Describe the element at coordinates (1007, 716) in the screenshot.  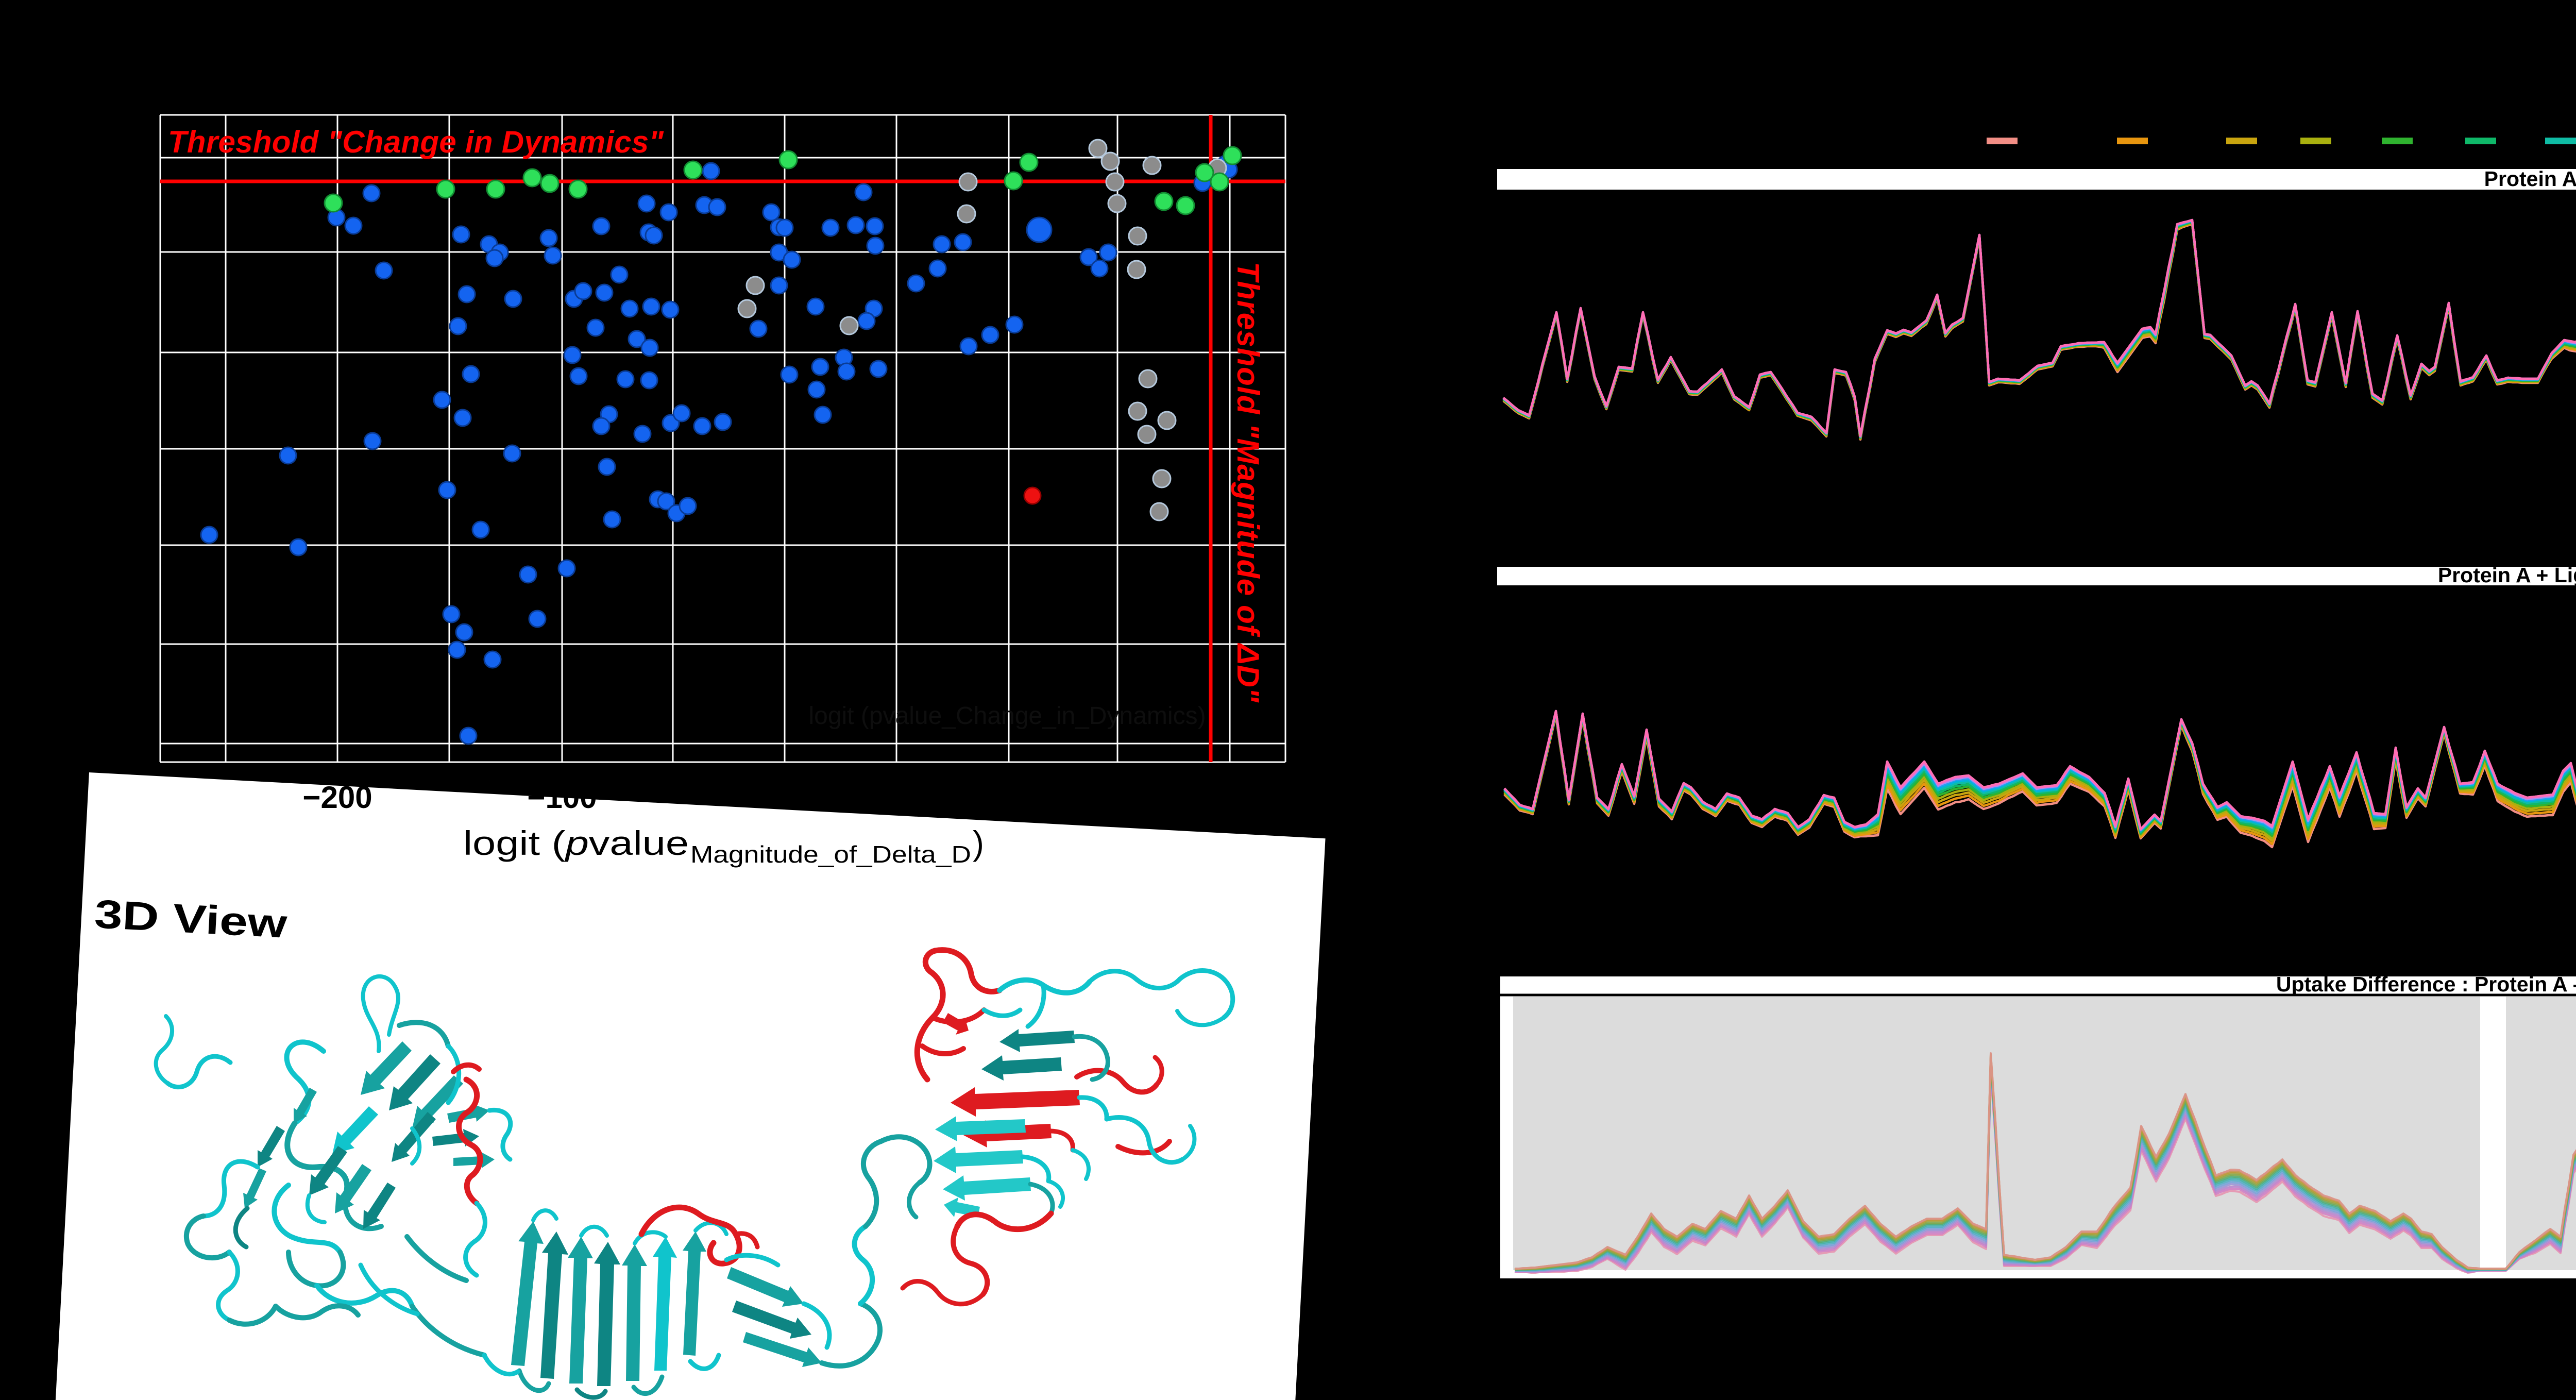
I see `svg-text:logit (pvalue_Change_in_Dynami: logit (pvalue_Change_in_Dynamics)` at that location.